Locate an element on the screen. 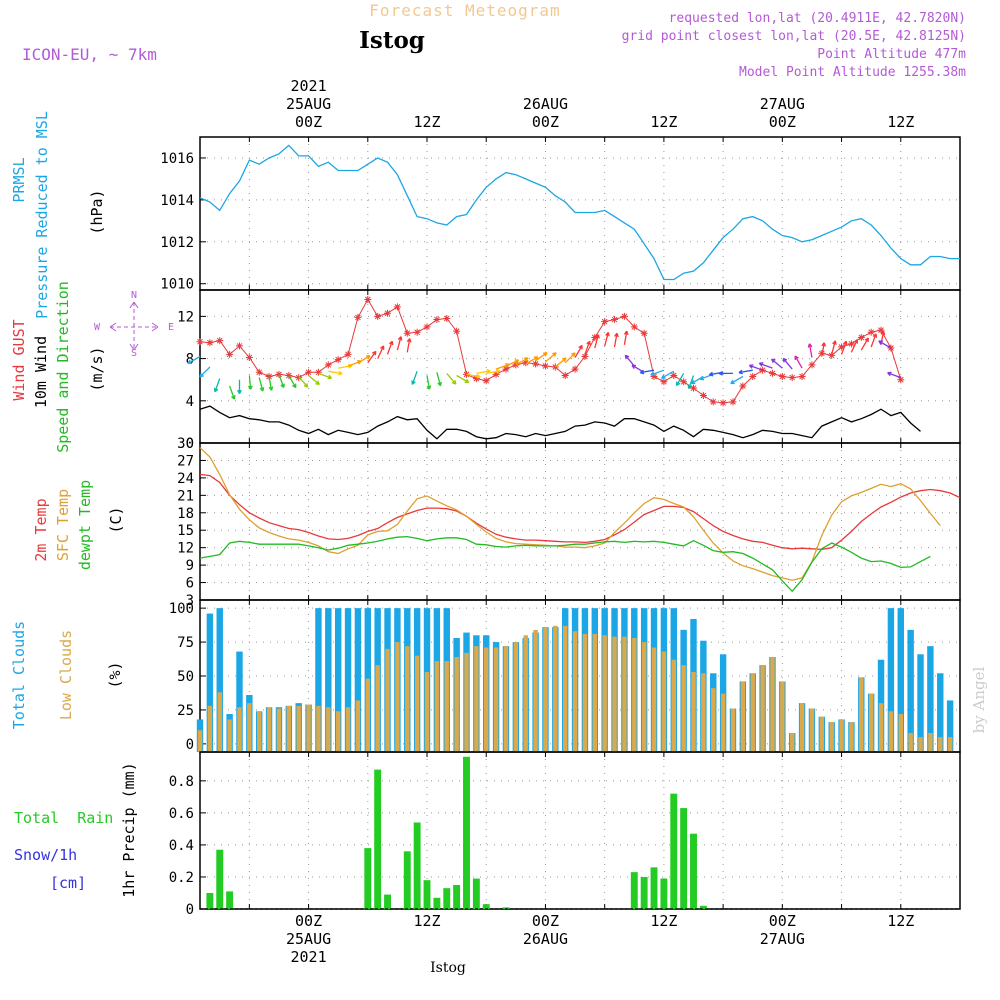  model-altitude: Model Point Altitude 1255.38m is located at coordinates (852, 72).